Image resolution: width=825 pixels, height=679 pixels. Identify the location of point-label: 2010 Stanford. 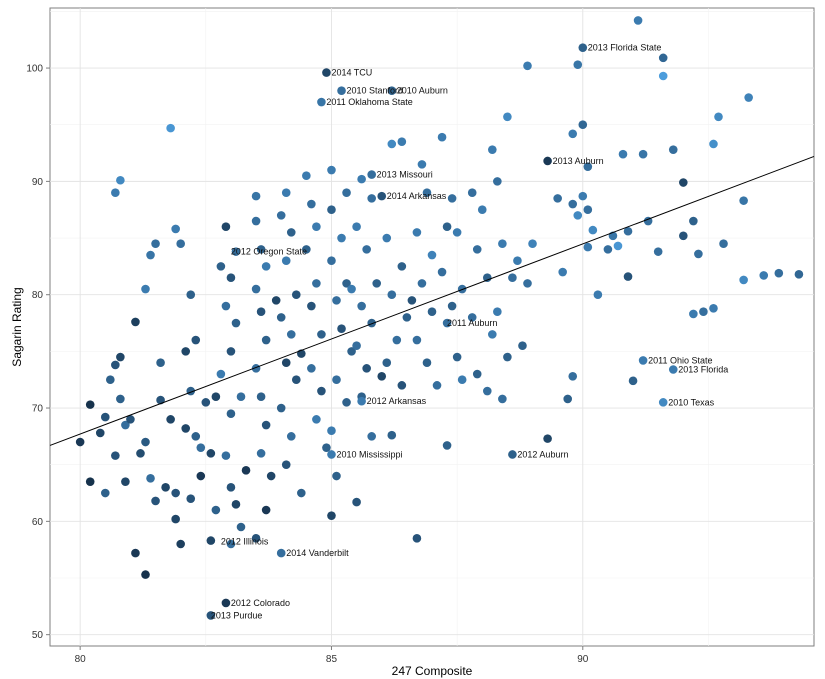
(375, 91).